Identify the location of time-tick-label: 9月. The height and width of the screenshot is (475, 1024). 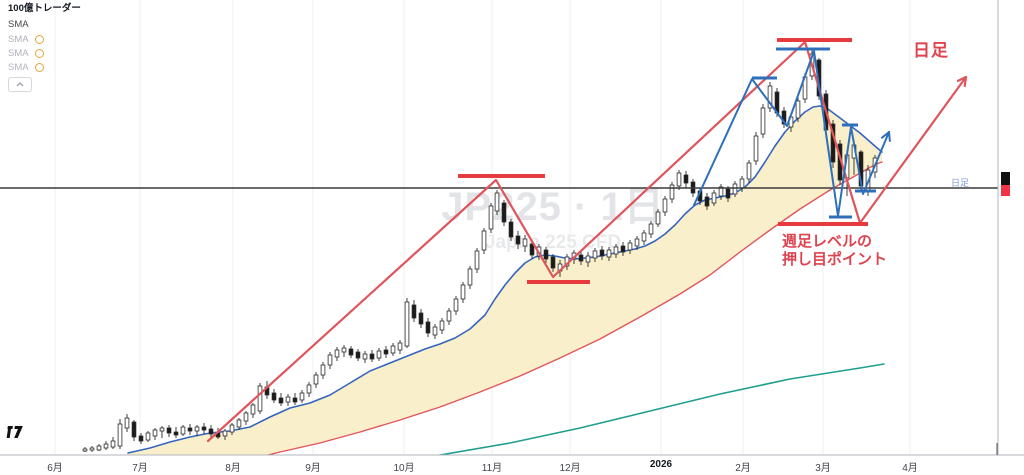
(313, 468).